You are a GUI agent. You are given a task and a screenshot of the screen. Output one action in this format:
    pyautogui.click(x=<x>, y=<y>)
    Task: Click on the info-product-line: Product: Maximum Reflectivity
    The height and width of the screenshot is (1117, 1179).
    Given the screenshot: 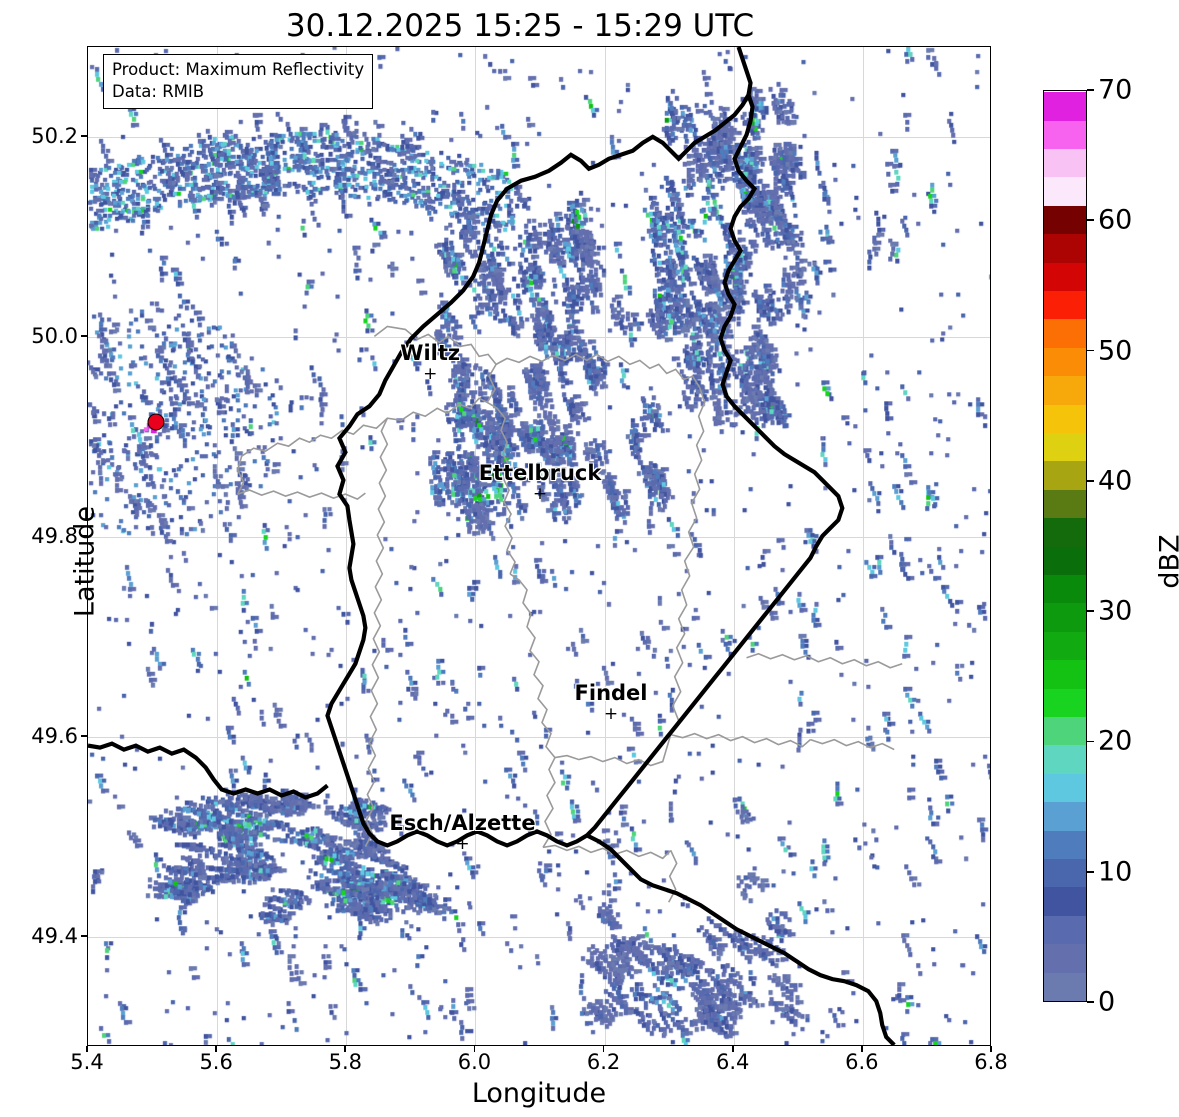 What is the action you would take?
    pyautogui.click(x=238, y=69)
    